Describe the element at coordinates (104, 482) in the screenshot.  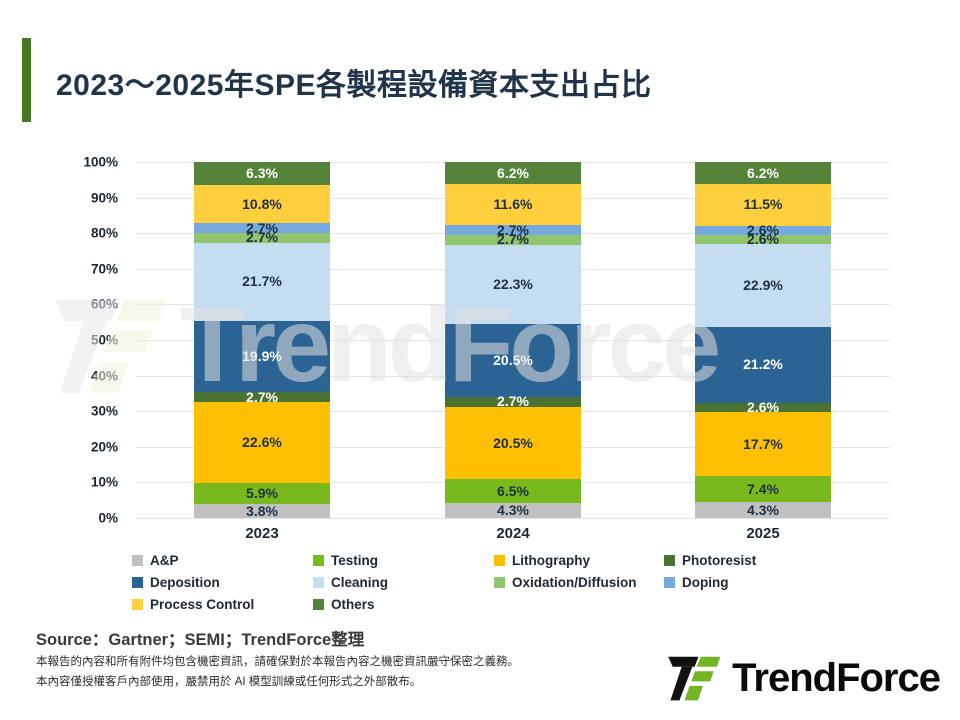
I see `y-axis-tick-label: 10%` at that location.